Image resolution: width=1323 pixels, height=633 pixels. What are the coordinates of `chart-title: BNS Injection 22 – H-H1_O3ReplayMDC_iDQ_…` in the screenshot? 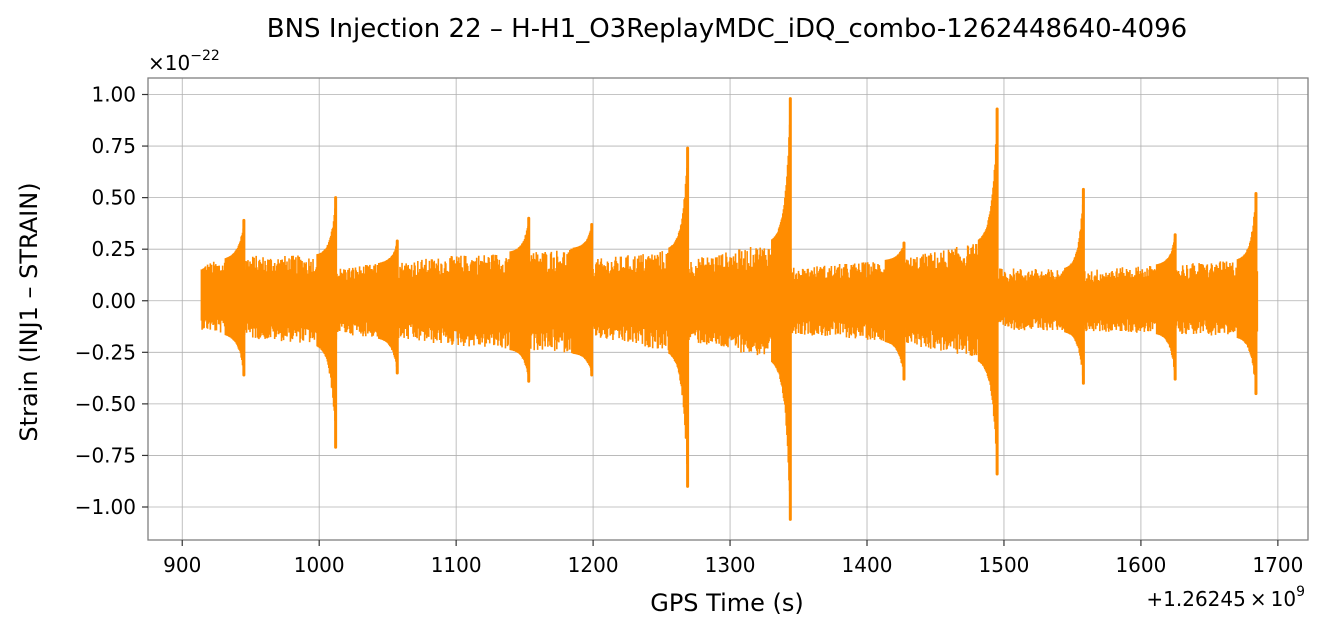 It's located at (727, 29).